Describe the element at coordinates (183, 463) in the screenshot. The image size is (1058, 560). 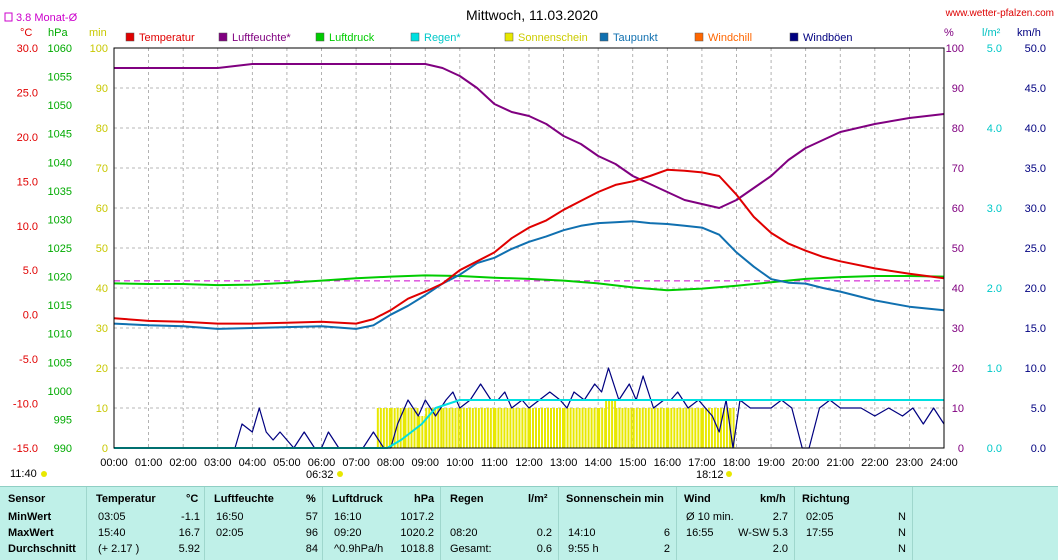
I see `x-tick-label: 02:00` at that location.